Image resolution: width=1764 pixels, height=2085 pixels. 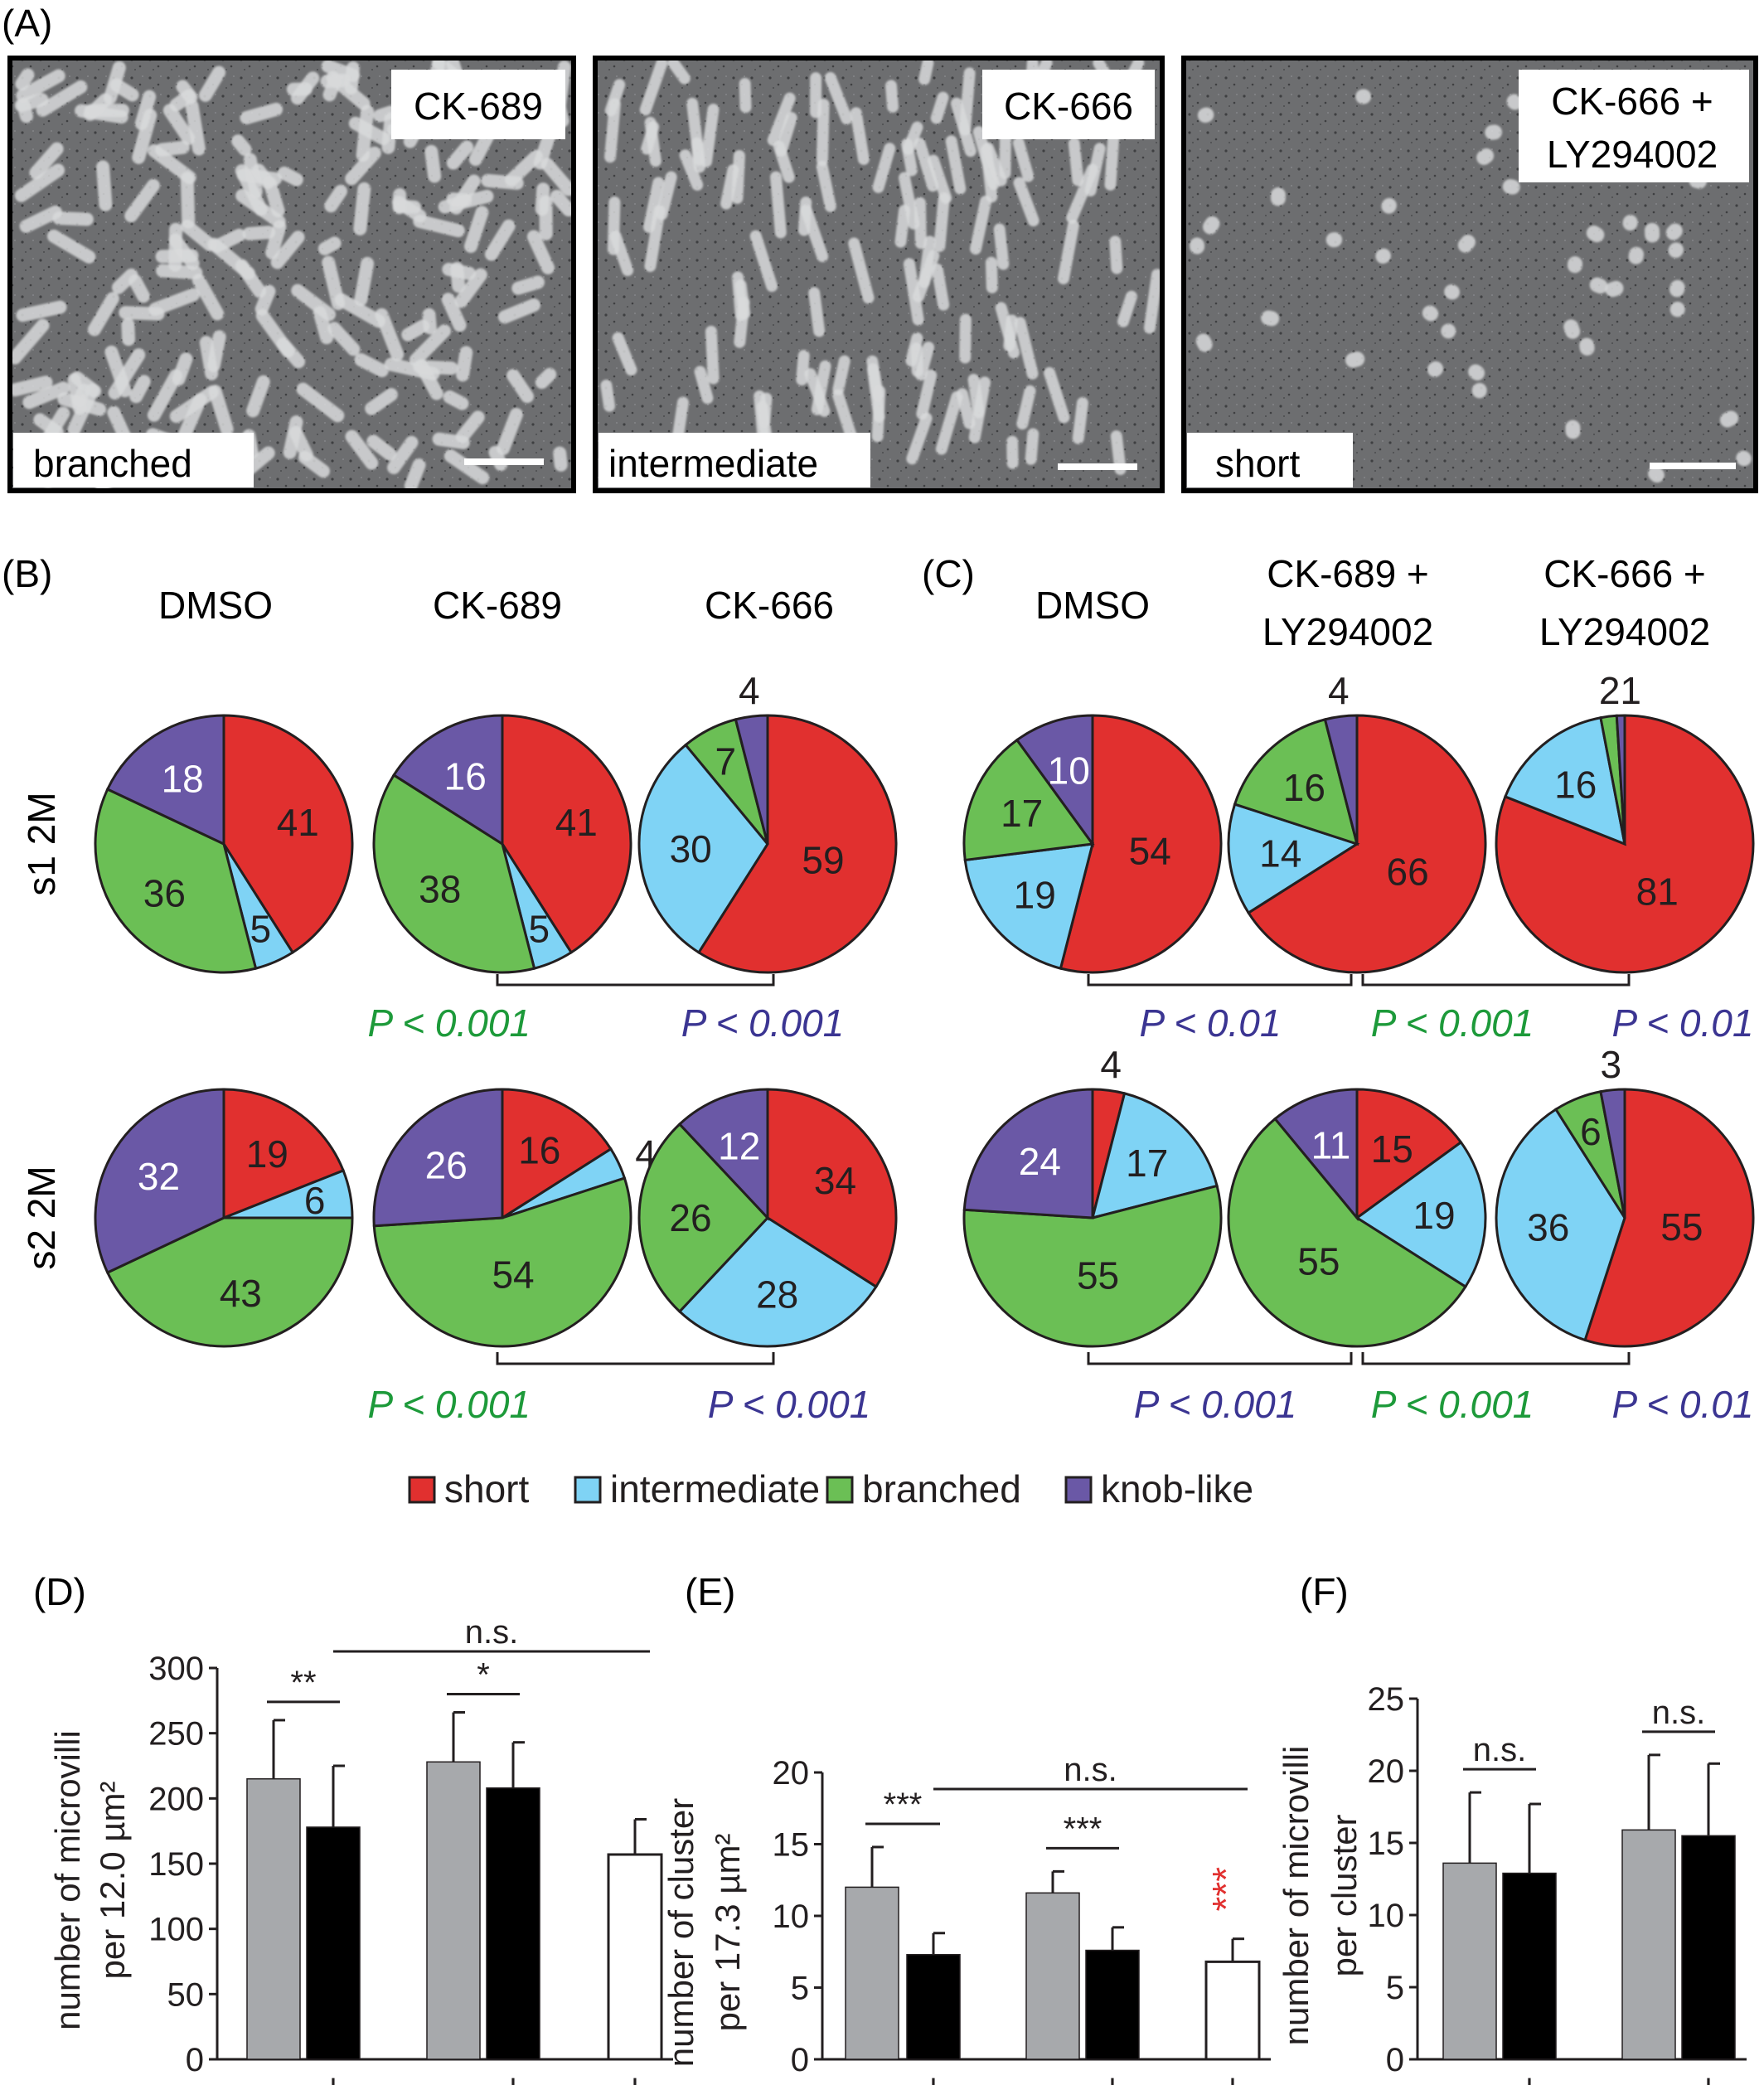 I want to click on y-tick-label: 0, so click(x=800, y=2060).